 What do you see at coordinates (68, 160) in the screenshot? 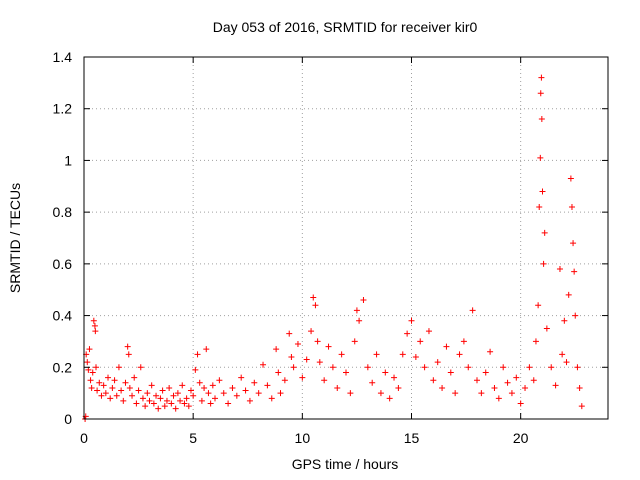
I see `y-tick-label: 1` at bounding box center [68, 160].